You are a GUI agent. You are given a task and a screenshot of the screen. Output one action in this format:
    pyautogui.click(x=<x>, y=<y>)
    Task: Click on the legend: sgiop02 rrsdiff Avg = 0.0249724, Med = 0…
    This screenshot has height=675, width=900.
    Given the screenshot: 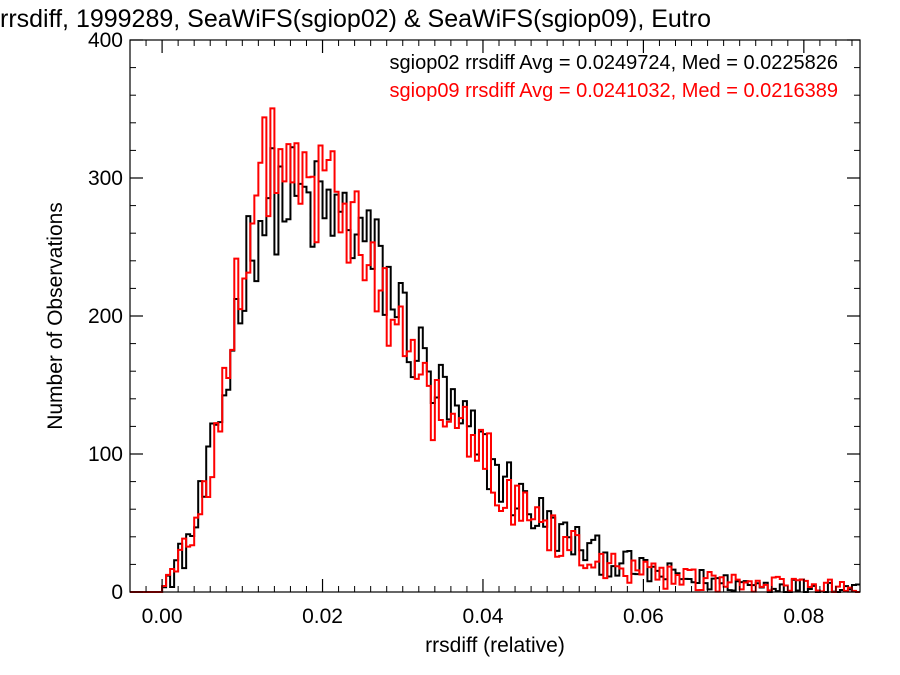 What is the action you would take?
    pyautogui.click(x=614, y=77)
    